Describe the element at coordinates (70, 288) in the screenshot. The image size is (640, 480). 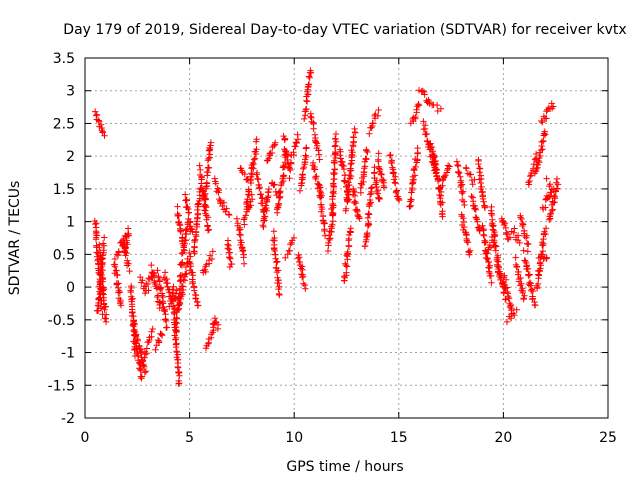
I see `y-tick-label: 0` at that location.